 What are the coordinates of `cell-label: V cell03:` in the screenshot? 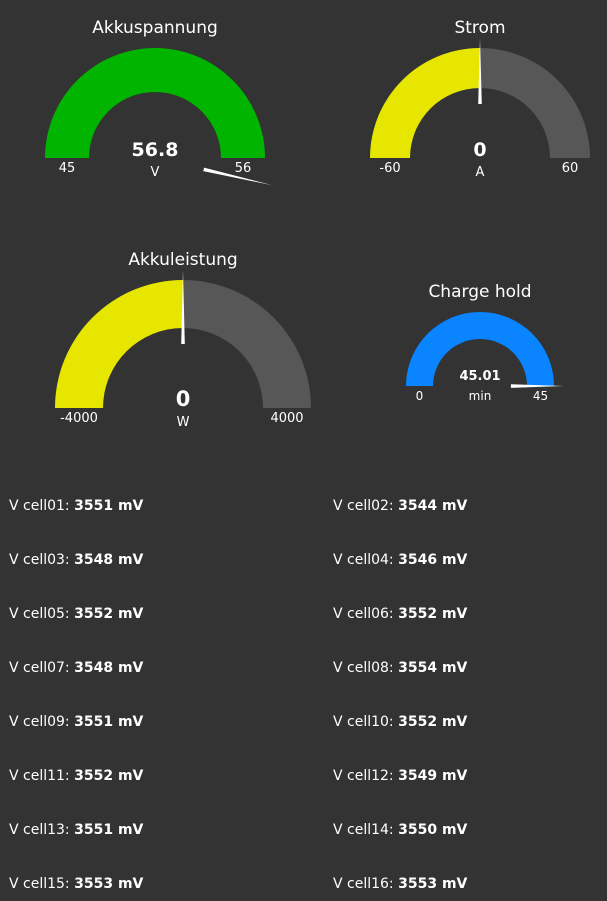 It's located at (39, 560).